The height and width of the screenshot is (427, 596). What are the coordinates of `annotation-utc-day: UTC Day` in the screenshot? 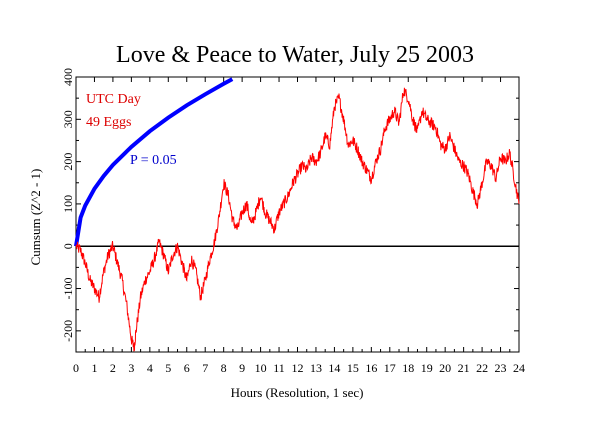 It's located at (113, 99).